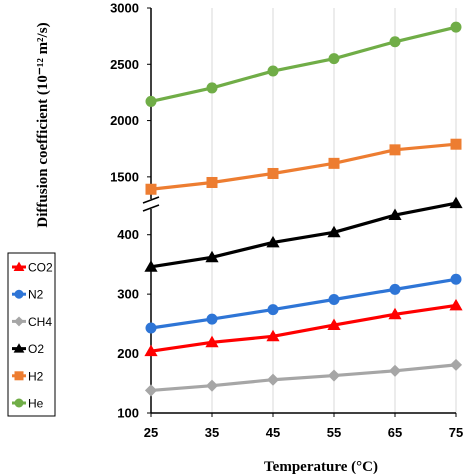  I want to click on series-o2, so click(303, 234).